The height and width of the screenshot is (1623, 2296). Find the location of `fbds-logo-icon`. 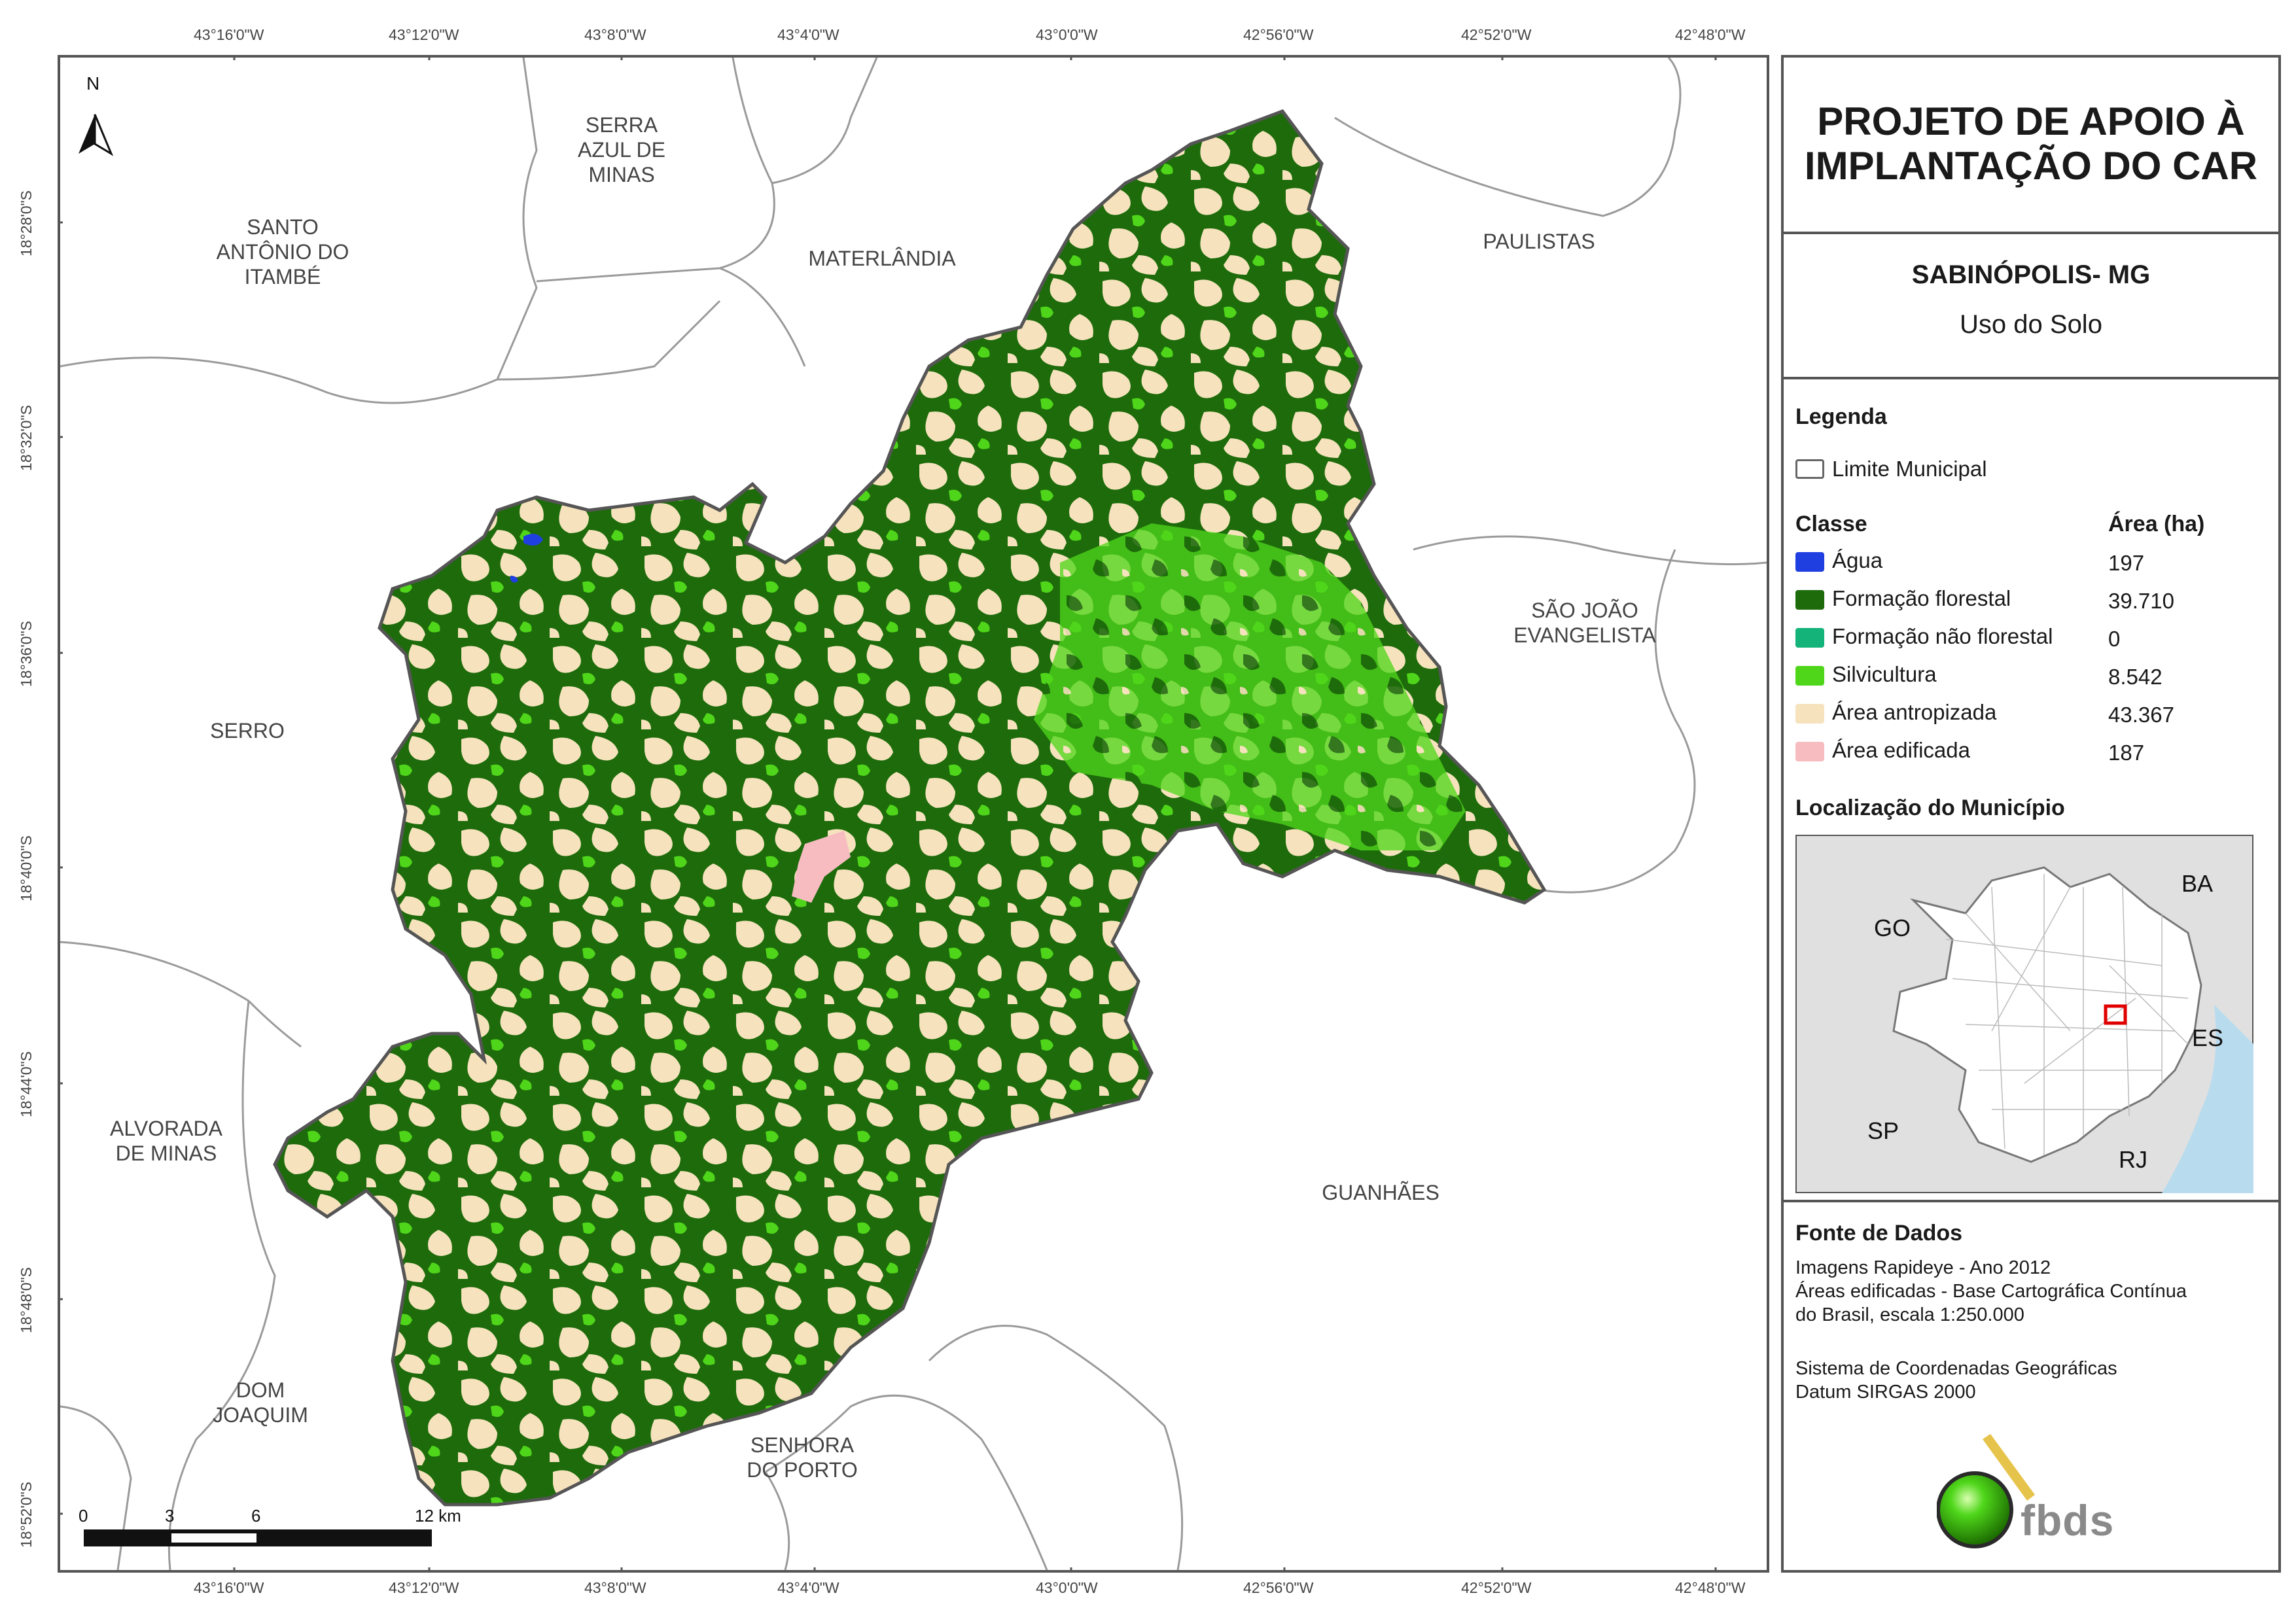

fbds-logo-icon is located at coordinates (1986, 1491).